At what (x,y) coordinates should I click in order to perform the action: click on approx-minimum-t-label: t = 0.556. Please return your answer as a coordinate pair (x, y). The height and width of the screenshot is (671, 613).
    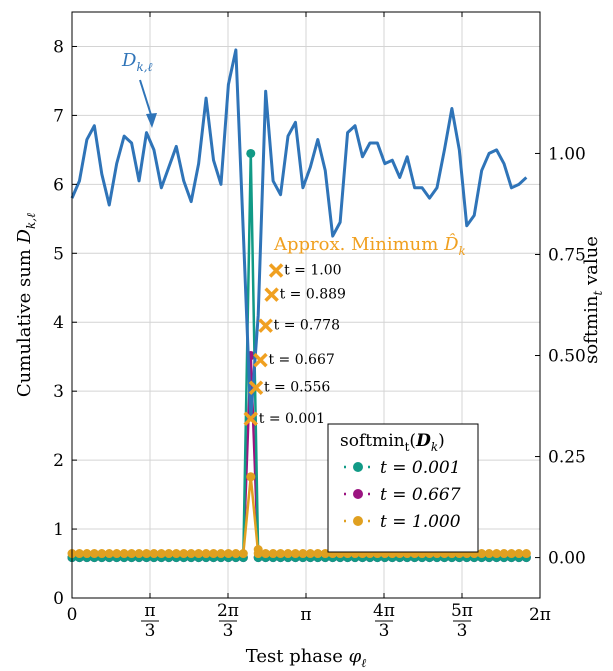
    Looking at the image, I should click on (297, 388).